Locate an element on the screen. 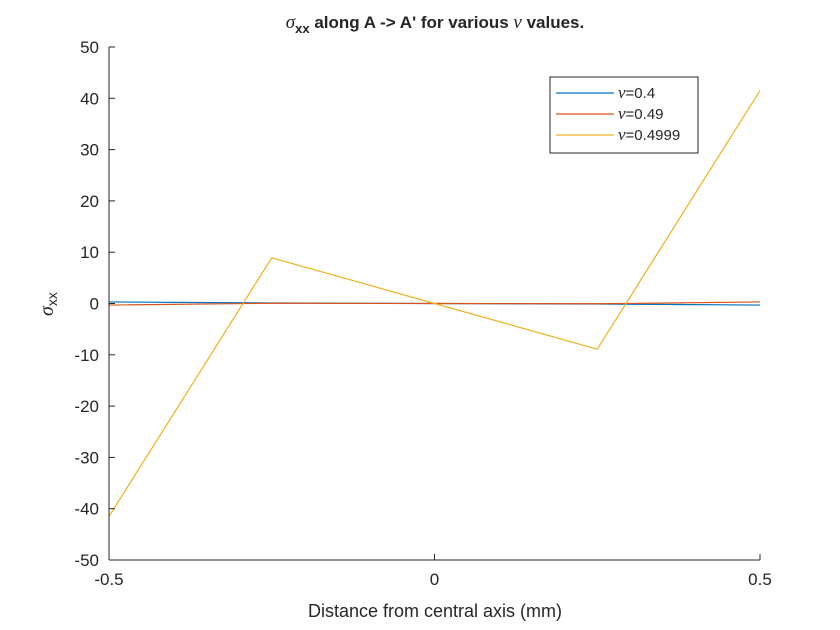 This screenshot has height=630, width=840. x-axis-label: Distance from central axis (mm) is located at coordinates (435, 611).